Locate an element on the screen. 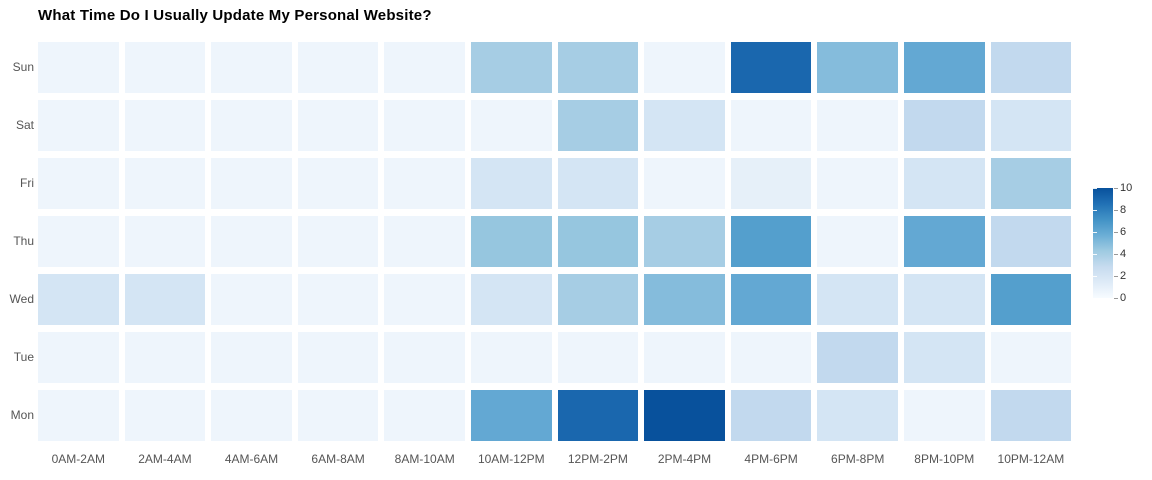 The width and height of the screenshot is (1152, 480). legend-tick-label: 2 is located at coordinates (1123, 276).